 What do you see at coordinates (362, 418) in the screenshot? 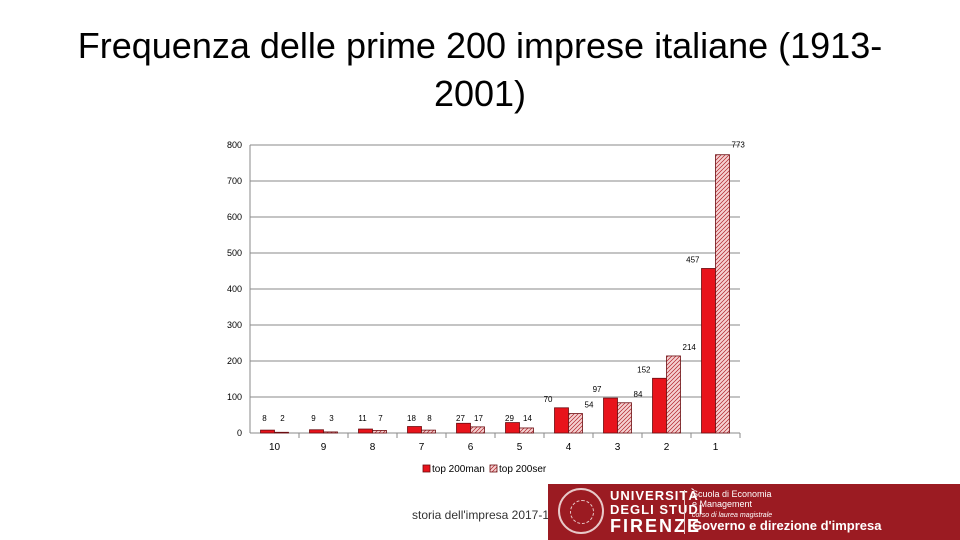
I see `data-label: 11` at bounding box center [362, 418].